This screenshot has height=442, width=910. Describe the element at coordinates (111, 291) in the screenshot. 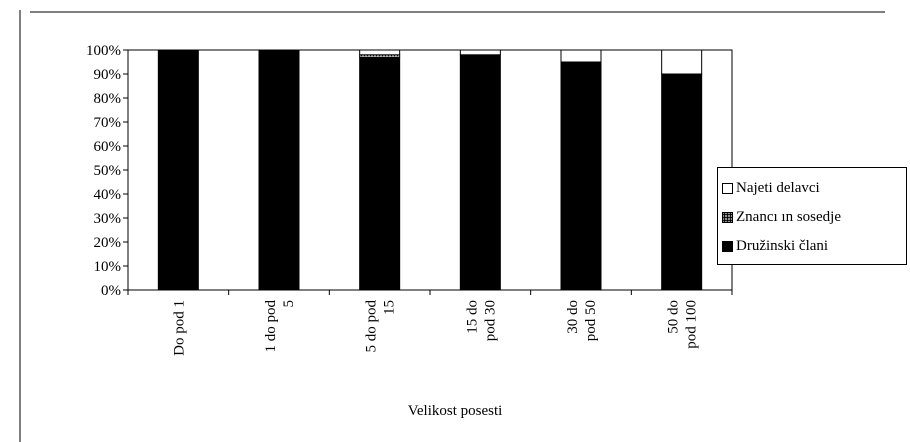

I see `y-tick-label: 0%` at that location.